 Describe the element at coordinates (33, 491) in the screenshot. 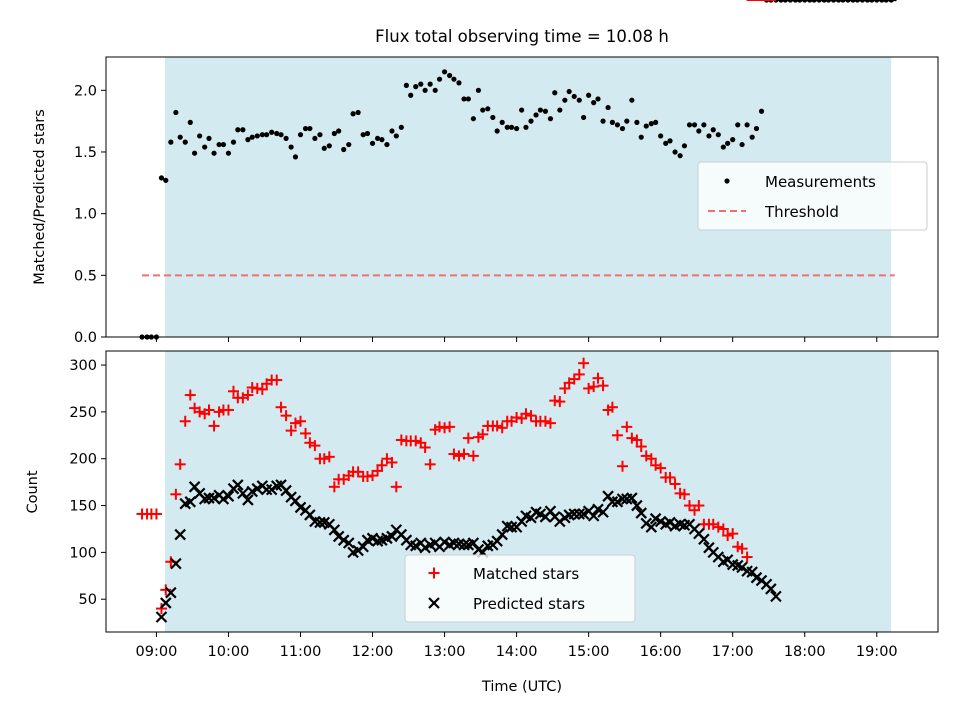

I see `bottom-y-axis-label: Count` at that location.